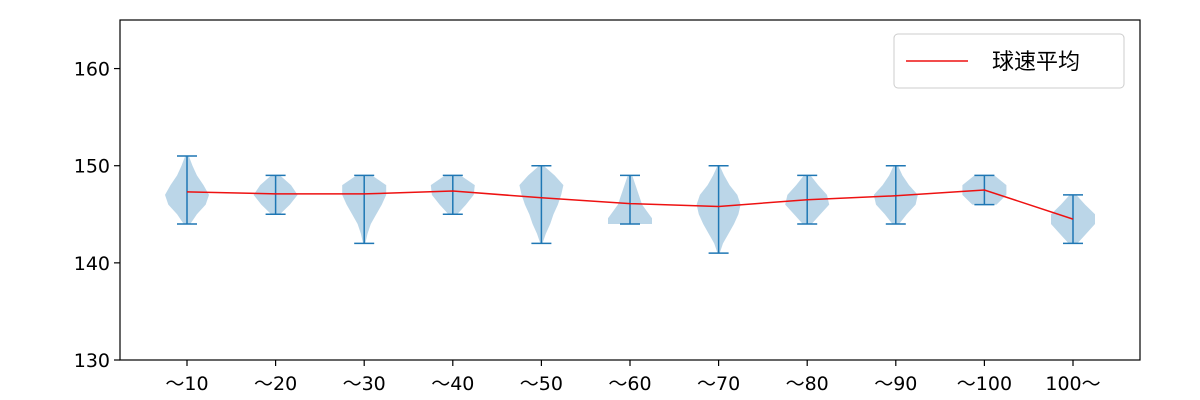 Image resolution: width=1200 pixels, height=400 pixels. I want to click on mean-line-group, so click(630, 204).